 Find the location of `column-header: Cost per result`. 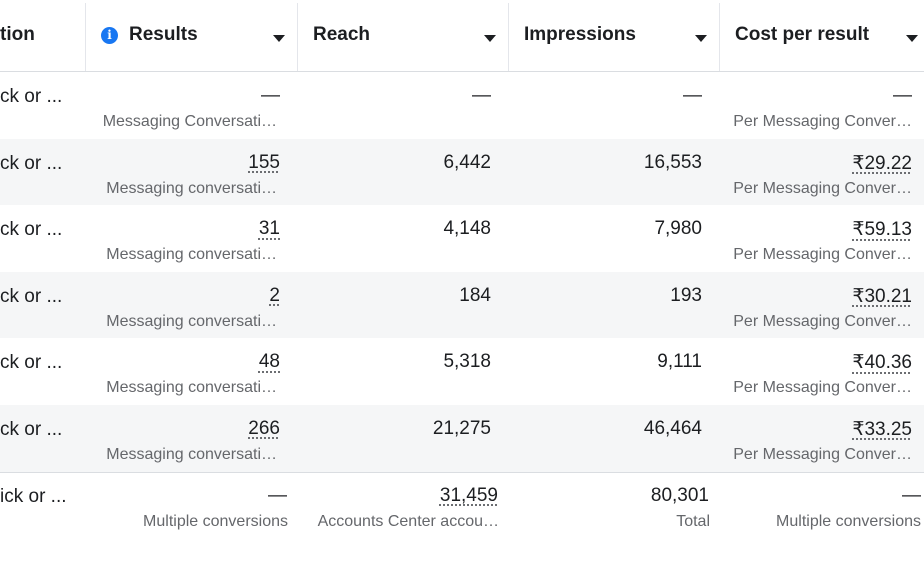

column-header: Cost per result is located at coordinates (802, 34).